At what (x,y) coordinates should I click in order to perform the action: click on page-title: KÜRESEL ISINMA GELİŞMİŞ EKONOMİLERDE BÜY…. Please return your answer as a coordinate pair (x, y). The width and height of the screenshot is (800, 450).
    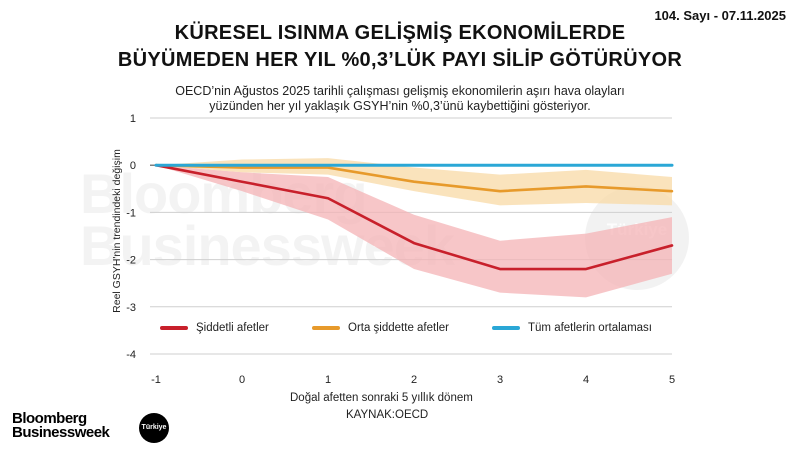
    Looking at the image, I should click on (400, 47).